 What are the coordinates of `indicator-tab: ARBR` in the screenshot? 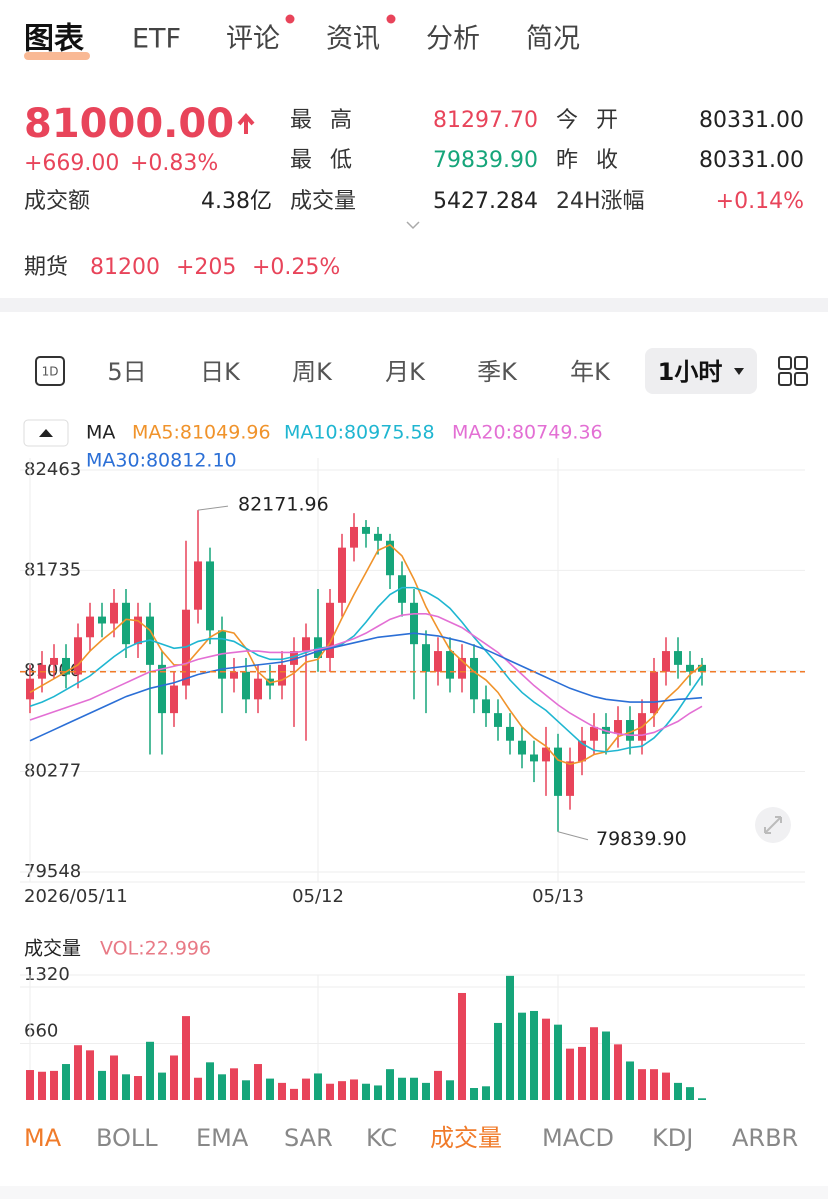 It's located at (765, 1138).